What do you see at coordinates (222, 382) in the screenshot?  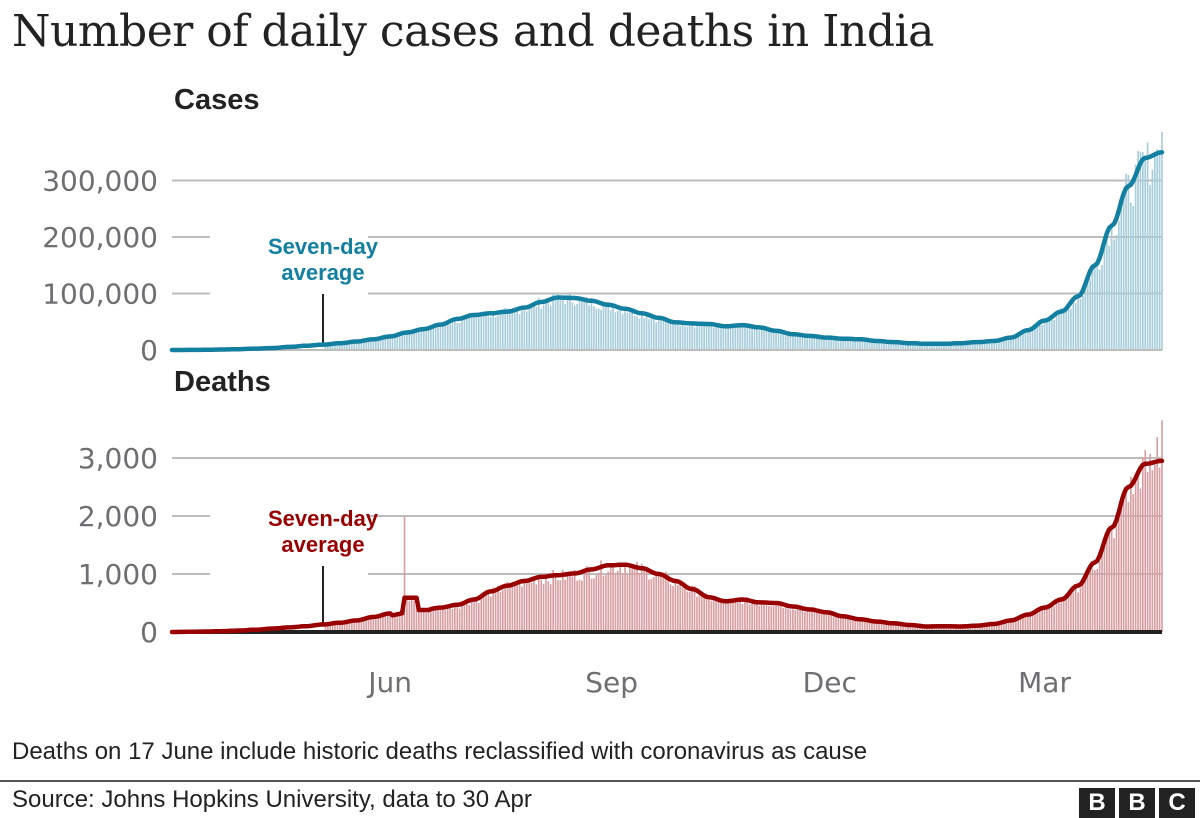 I see `deaths-panel-title: Deaths` at bounding box center [222, 382].